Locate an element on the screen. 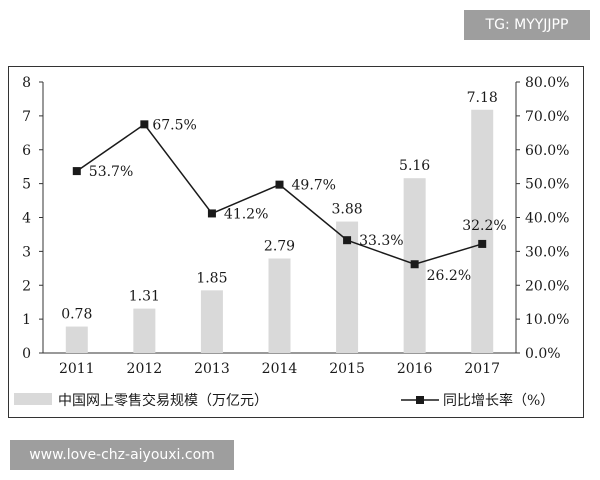  line-value-label: 33.3% is located at coordinates (381, 241).